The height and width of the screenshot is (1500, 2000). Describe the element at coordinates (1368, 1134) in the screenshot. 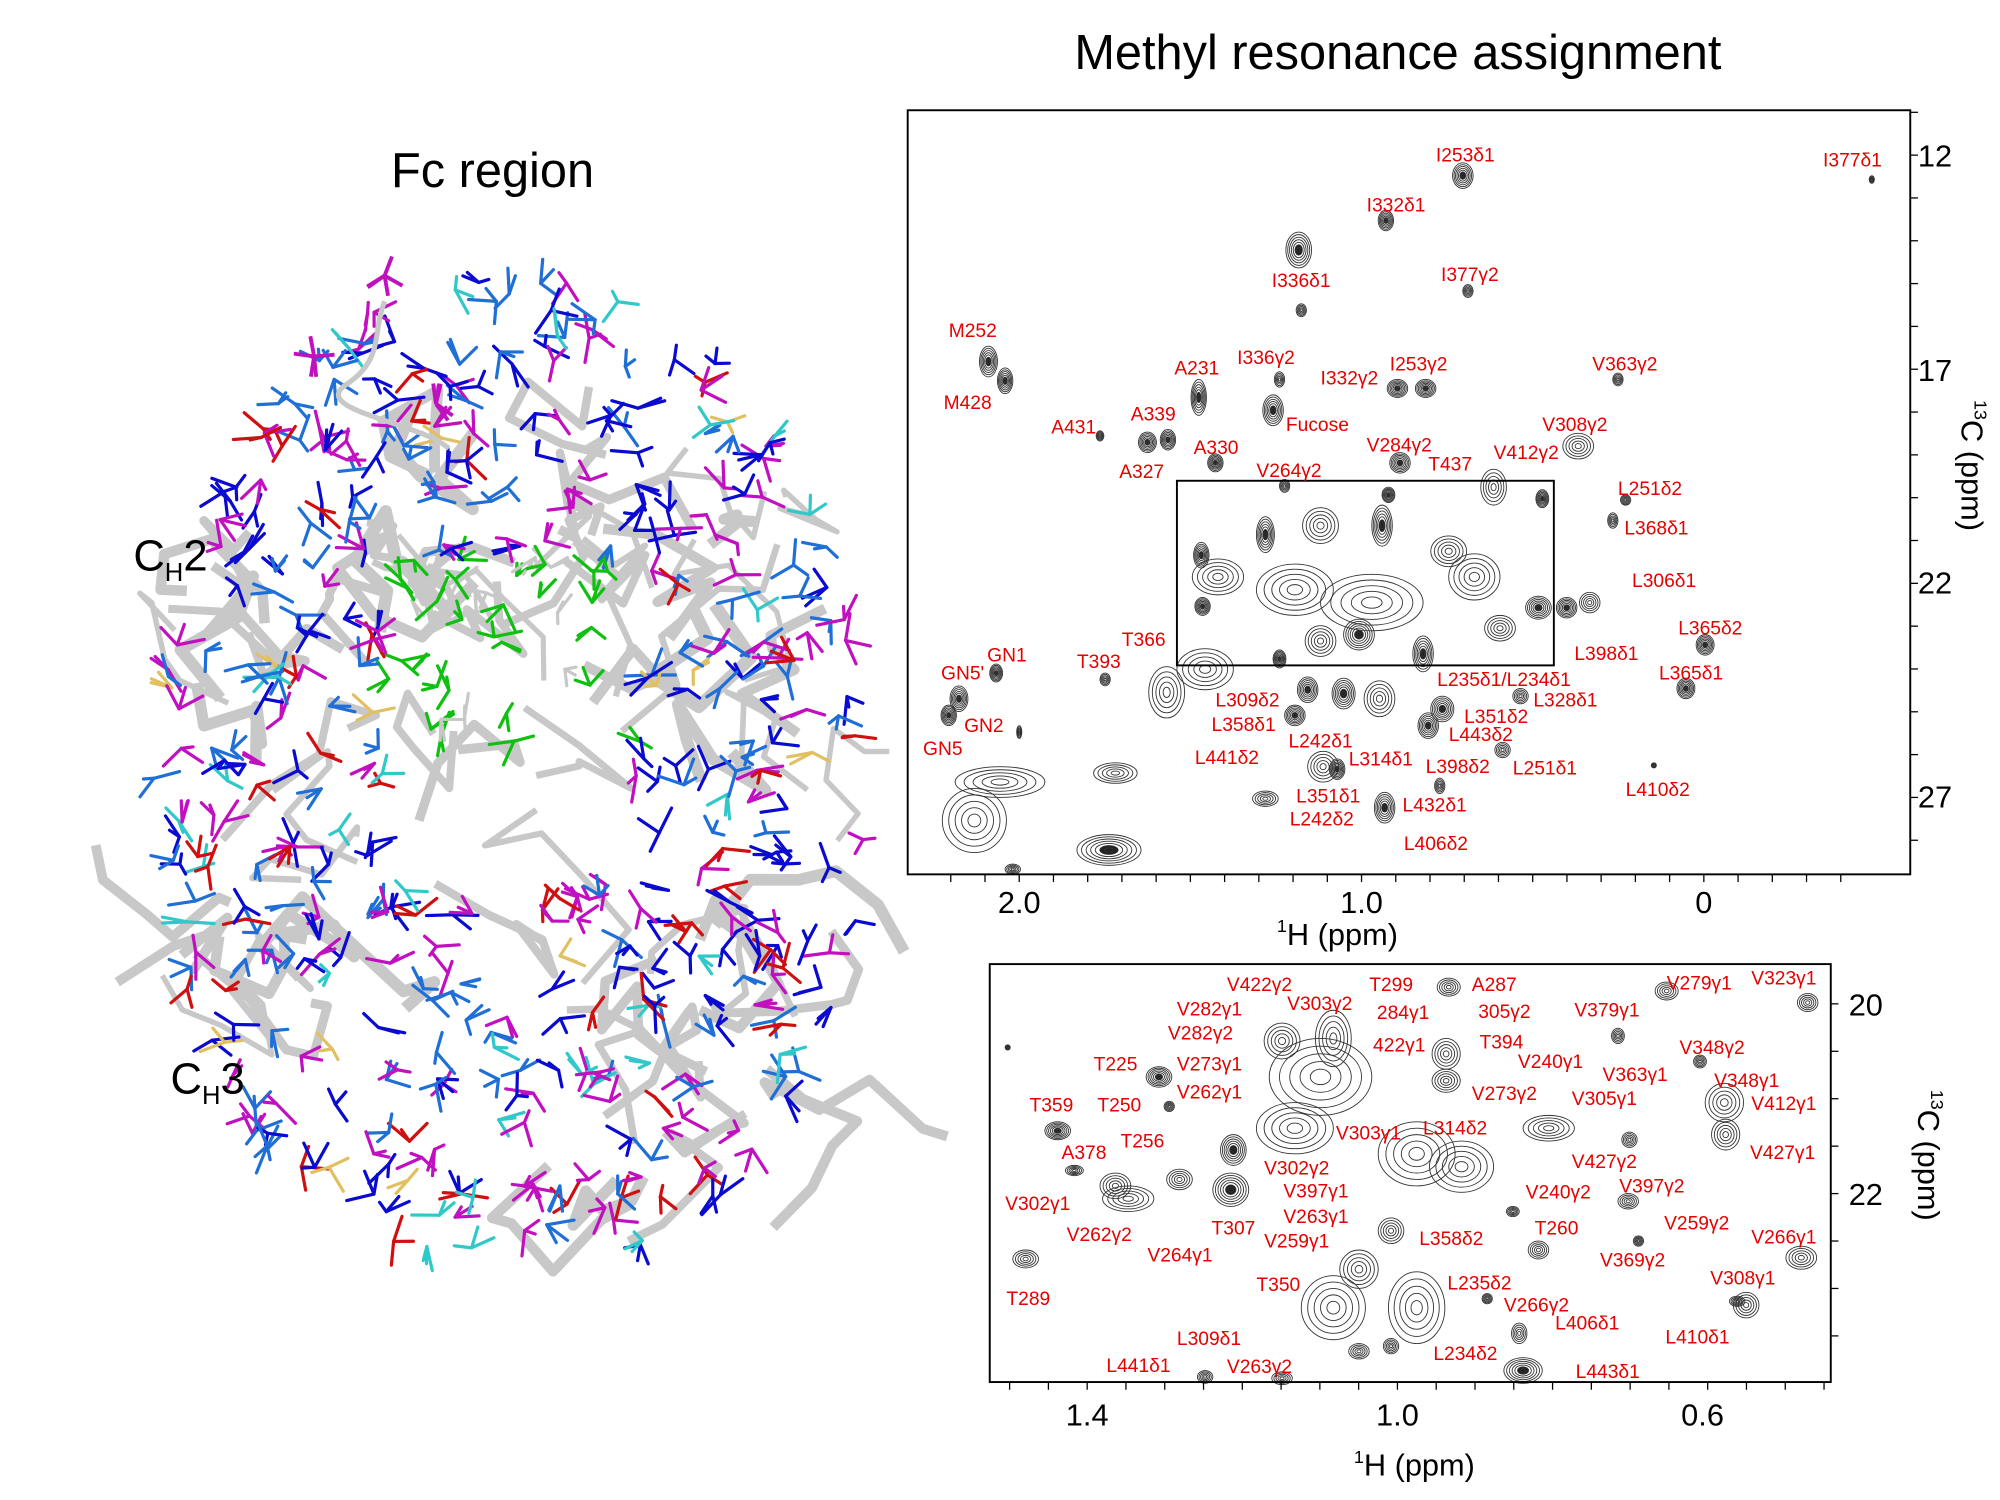

I see `peak-label: V303γ1` at that location.